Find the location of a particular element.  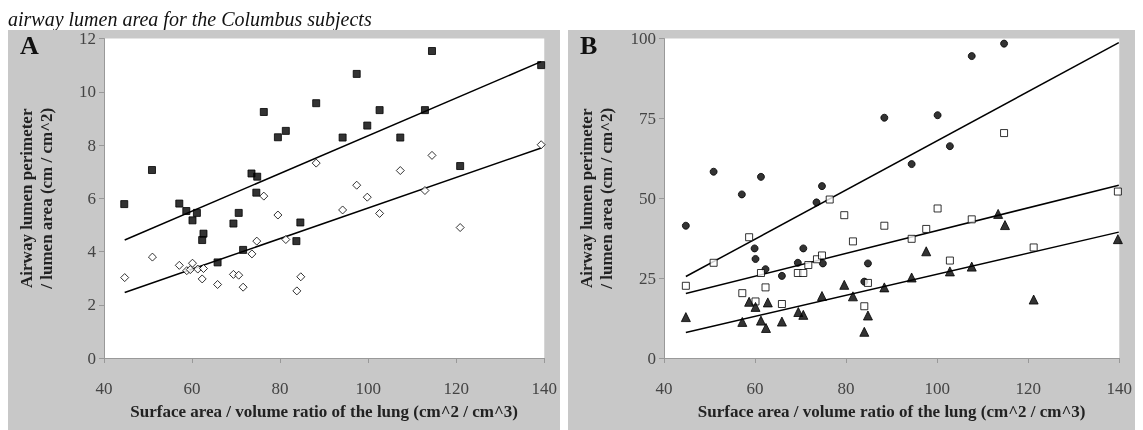

y-tick-label: 10 is located at coordinates (87, 92).